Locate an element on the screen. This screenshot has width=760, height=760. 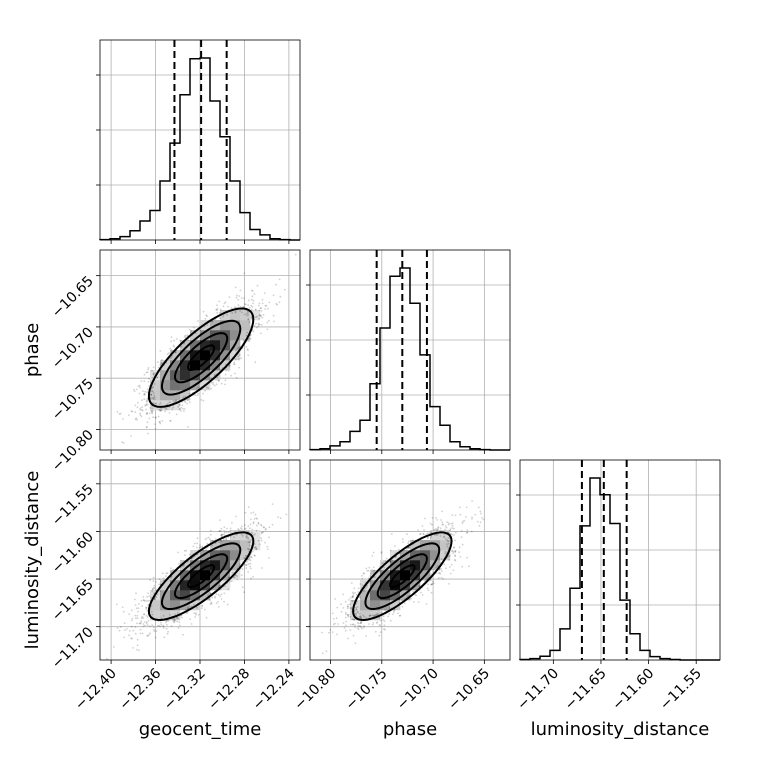
x-tick-label: −10.70 is located at coordinates (418, 690).